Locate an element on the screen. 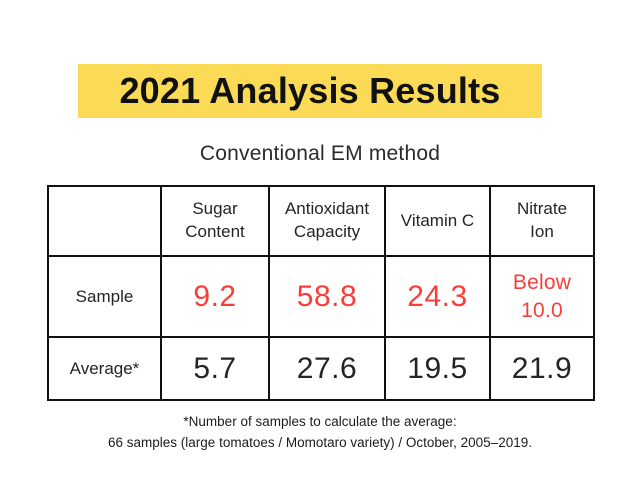 The image size is (640, 480). title-banner: 2021 Analysis Results is located at coordinates (310, 91).